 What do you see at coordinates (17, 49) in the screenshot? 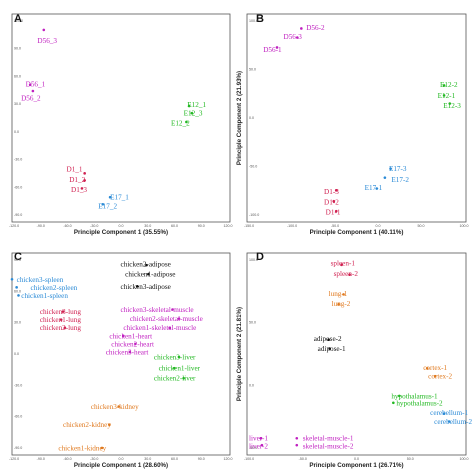
I see `y-tick-label: 90.0` at bounding box center [17, 49].